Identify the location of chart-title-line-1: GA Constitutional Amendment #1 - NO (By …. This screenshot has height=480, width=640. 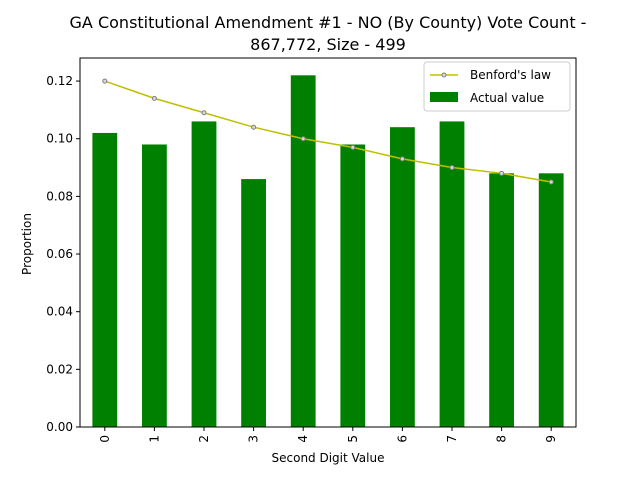
(328, 22).